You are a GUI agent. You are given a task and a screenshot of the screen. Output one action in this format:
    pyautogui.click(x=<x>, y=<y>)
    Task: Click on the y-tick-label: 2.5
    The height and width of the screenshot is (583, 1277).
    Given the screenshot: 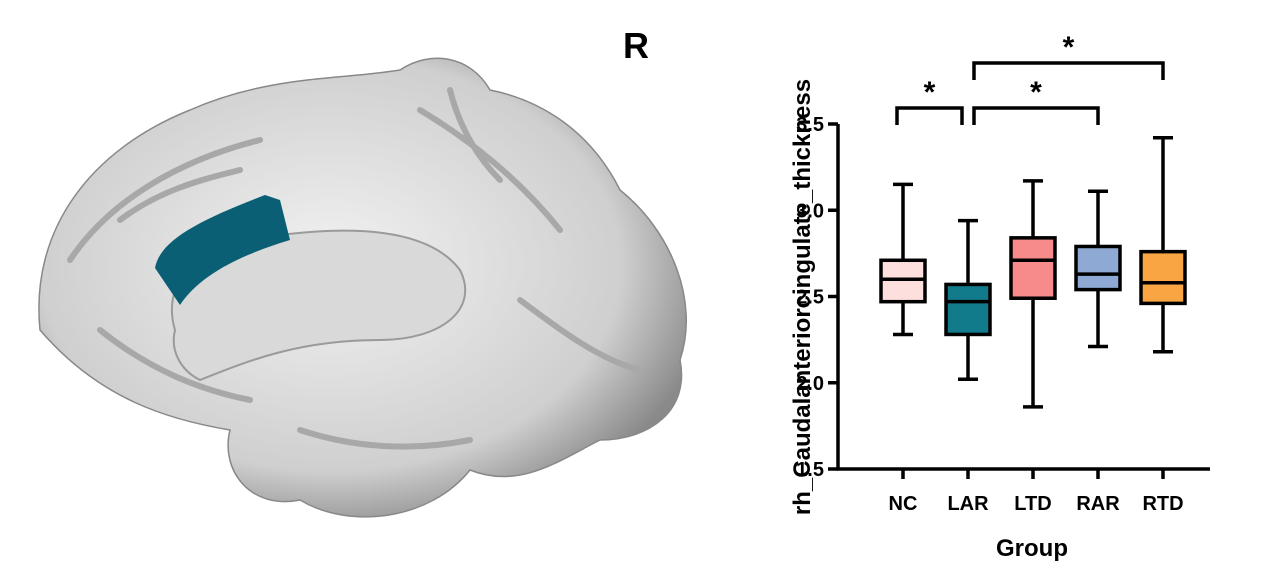 What is the action you would take?
    pyautogui.click(x=810, y=298)
    